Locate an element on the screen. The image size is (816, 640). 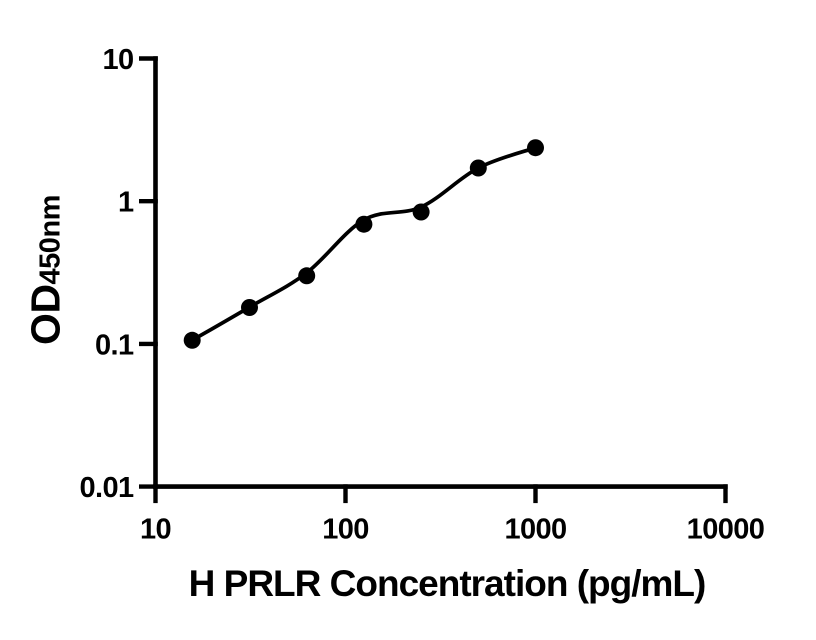
x-tick-label: 1000 is located at coordinates (535, 530).